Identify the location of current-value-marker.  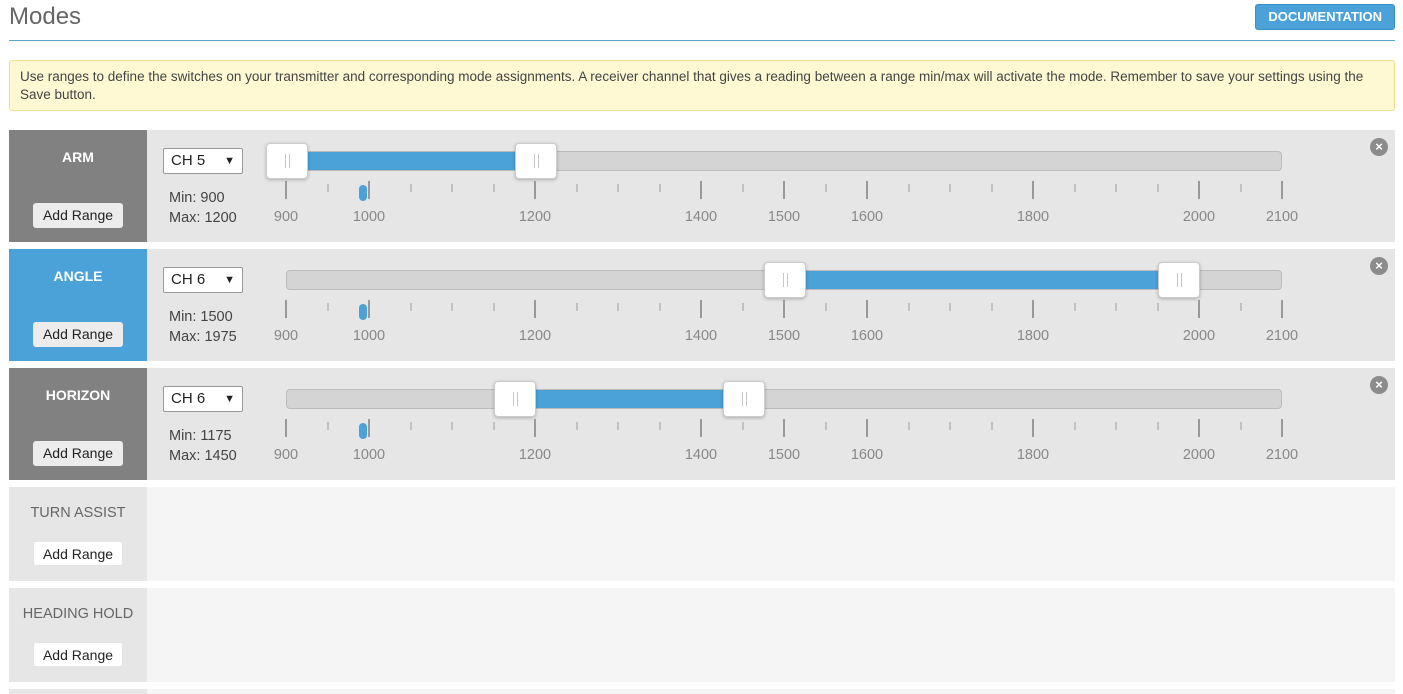
(363, 312).